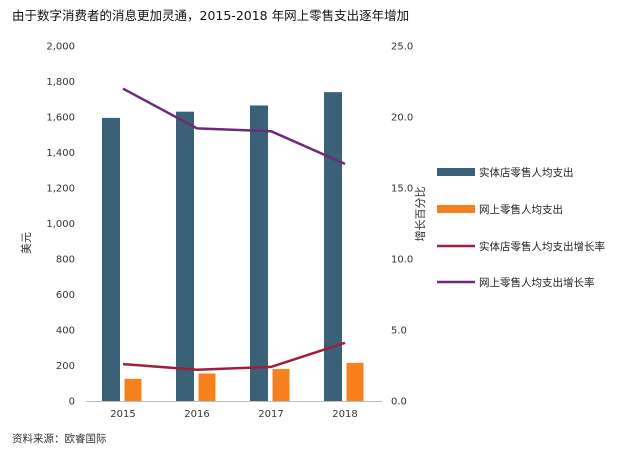 Image resolution: width=626 pixels, height=454 pixels. What do you see at coordinates (344, 414) in the screenshot?
I see `x-tick-label: 2018` at bounding box center [344, 414].